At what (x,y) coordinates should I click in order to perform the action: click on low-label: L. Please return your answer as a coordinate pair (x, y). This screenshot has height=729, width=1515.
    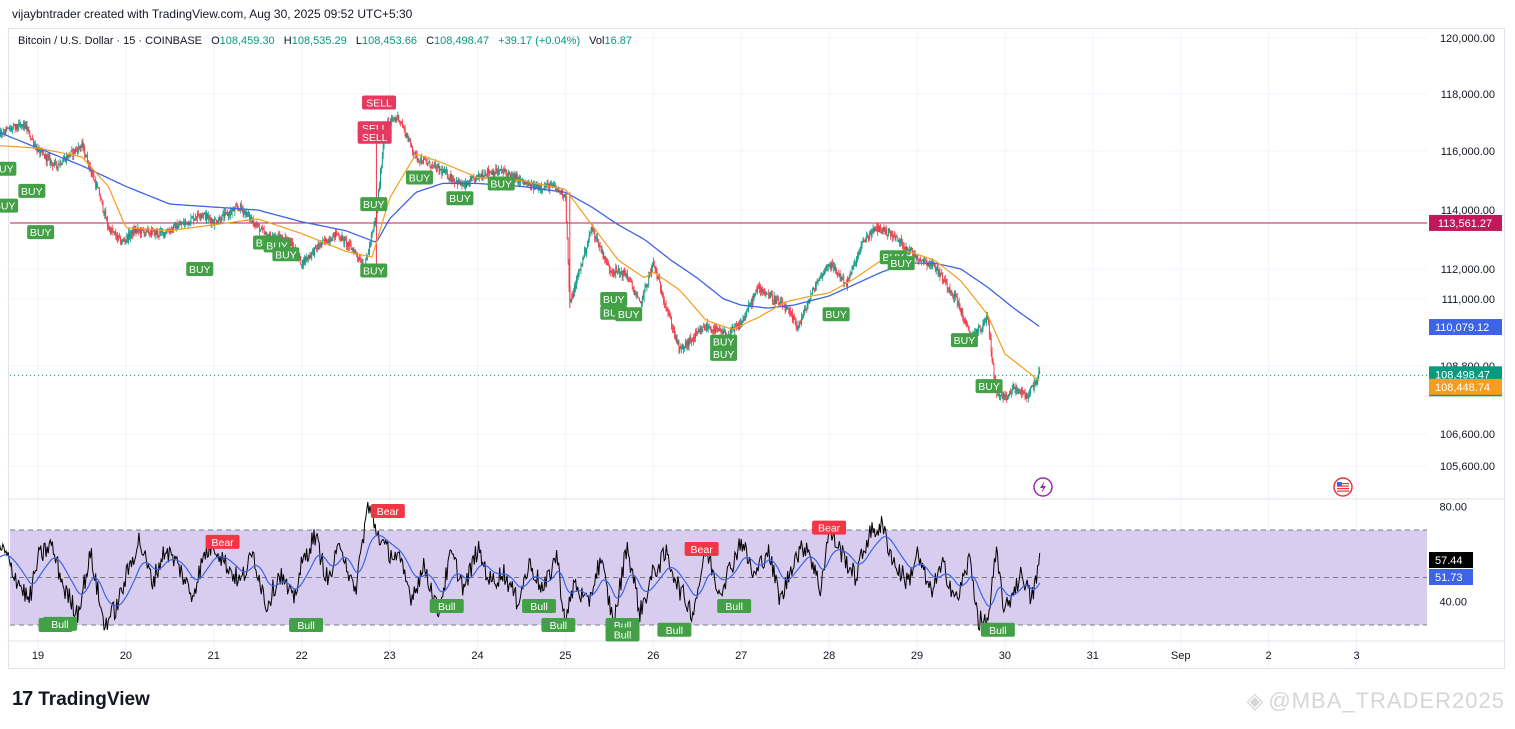
    Looking at the image, I should click on (358, 41).